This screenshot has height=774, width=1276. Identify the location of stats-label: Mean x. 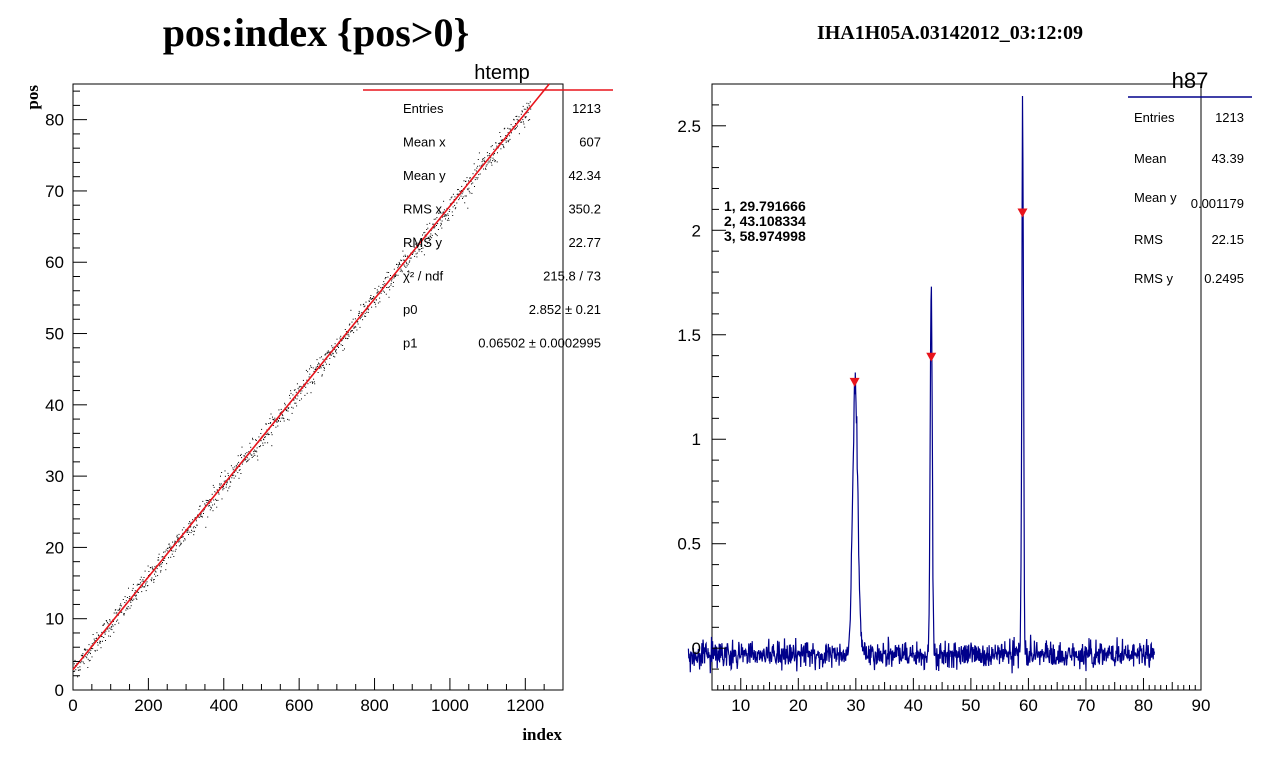
(424, 142).